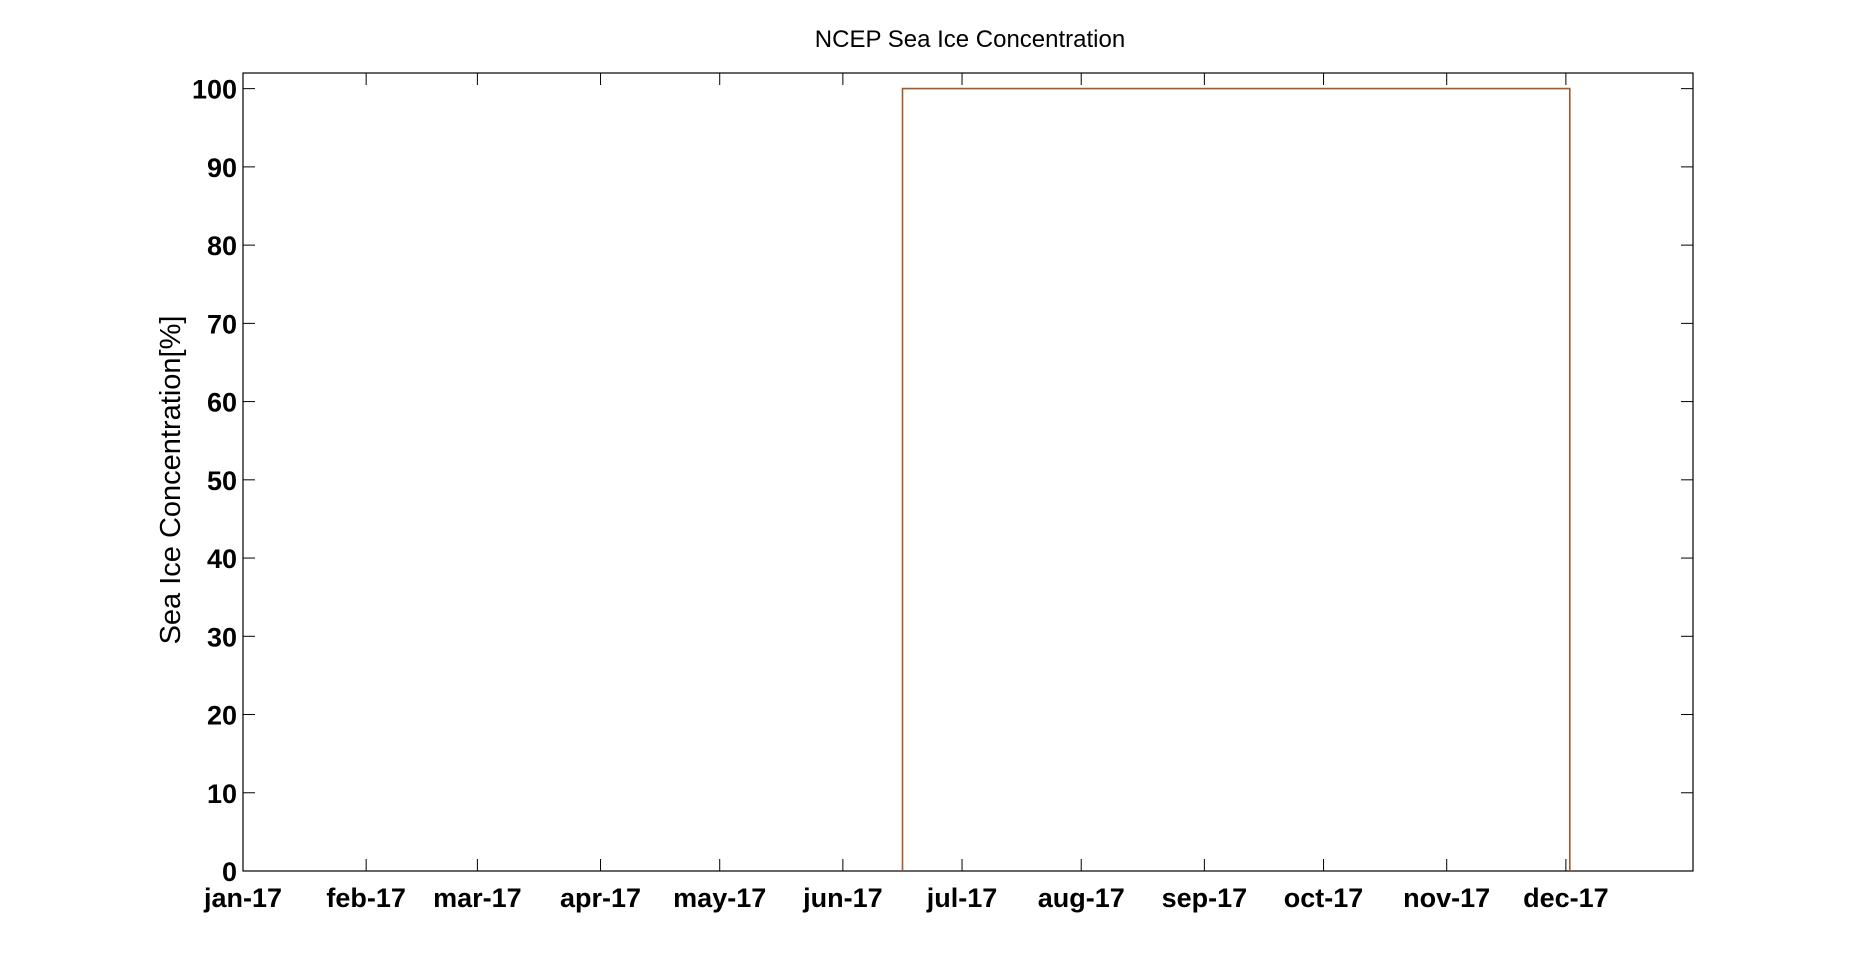  I want to click on y-tick-label: 0, so click(229, 872).